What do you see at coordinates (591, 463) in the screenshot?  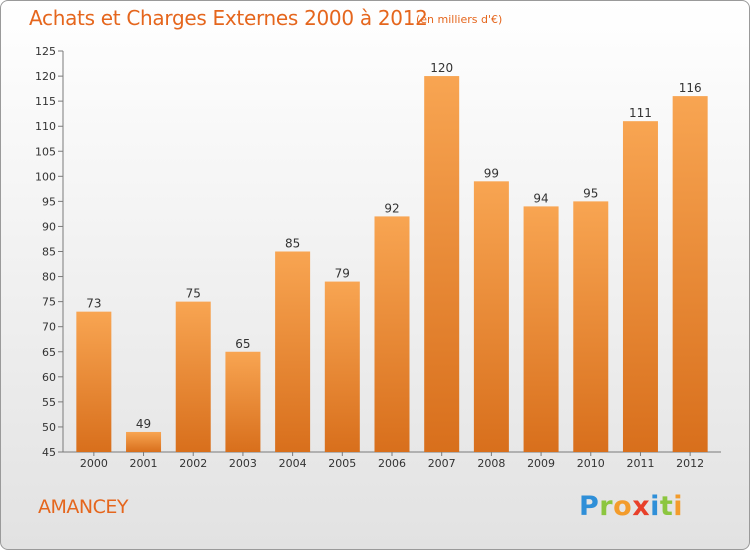 I see `x-tick-label: 2010` at bounding box center [591, 463].